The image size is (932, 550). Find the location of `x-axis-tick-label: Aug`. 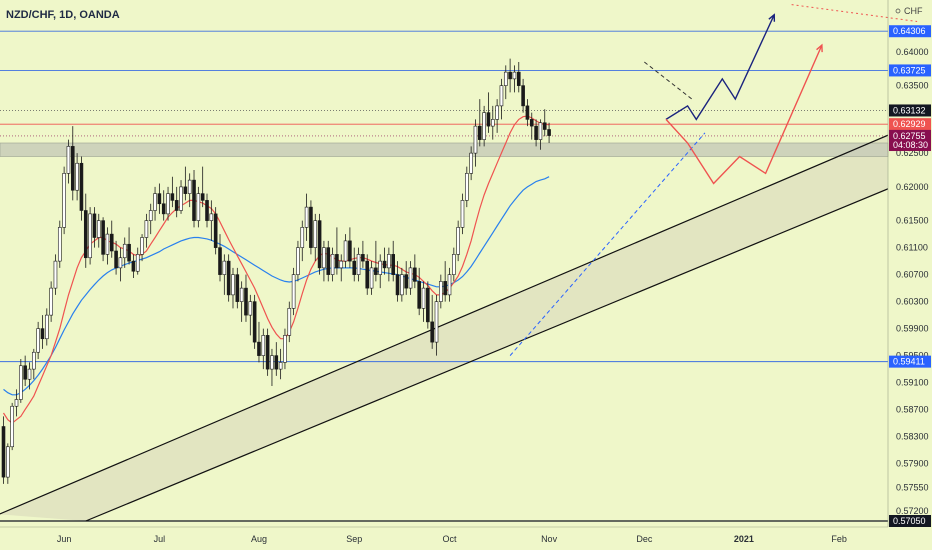

x-axis-tick-label: Aug is located at coordinates (259, 539).